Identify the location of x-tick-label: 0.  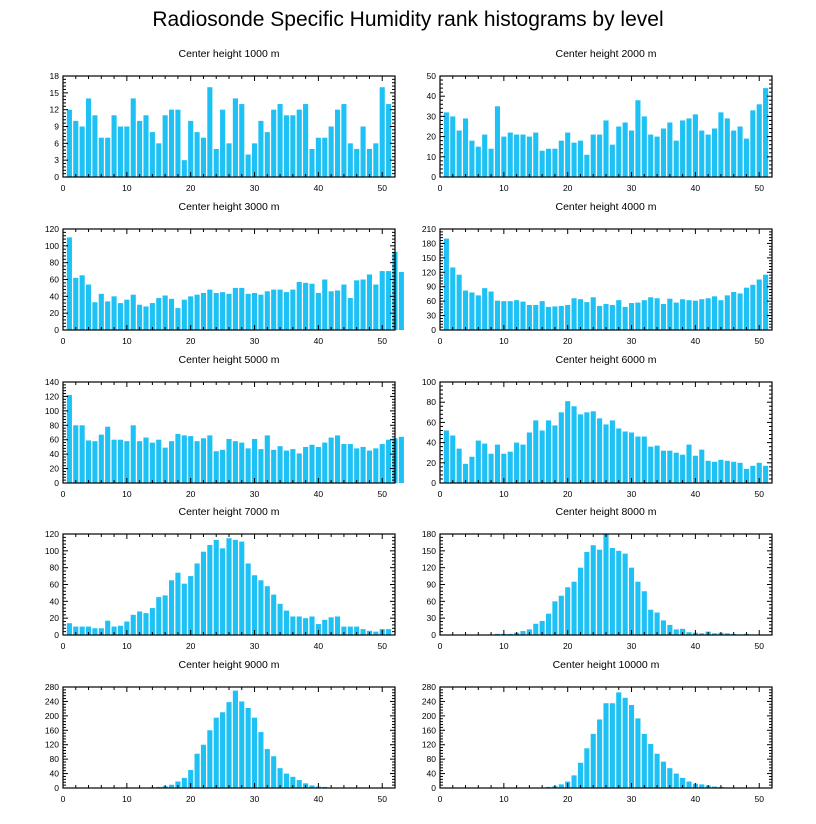
(63, 341).